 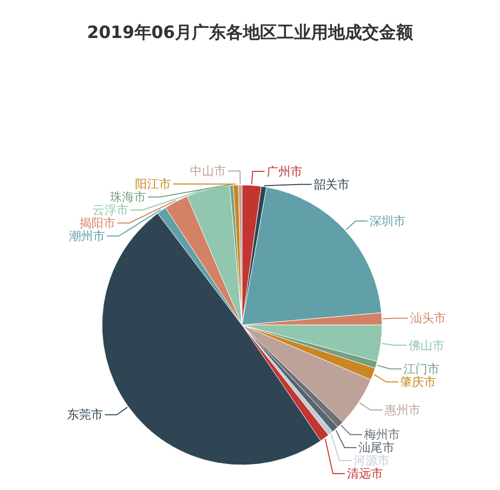 What do you see at coordinates (208, 171) in the screenshot?
I see `slice-label: 中山市` at bounding box center [208, 171].